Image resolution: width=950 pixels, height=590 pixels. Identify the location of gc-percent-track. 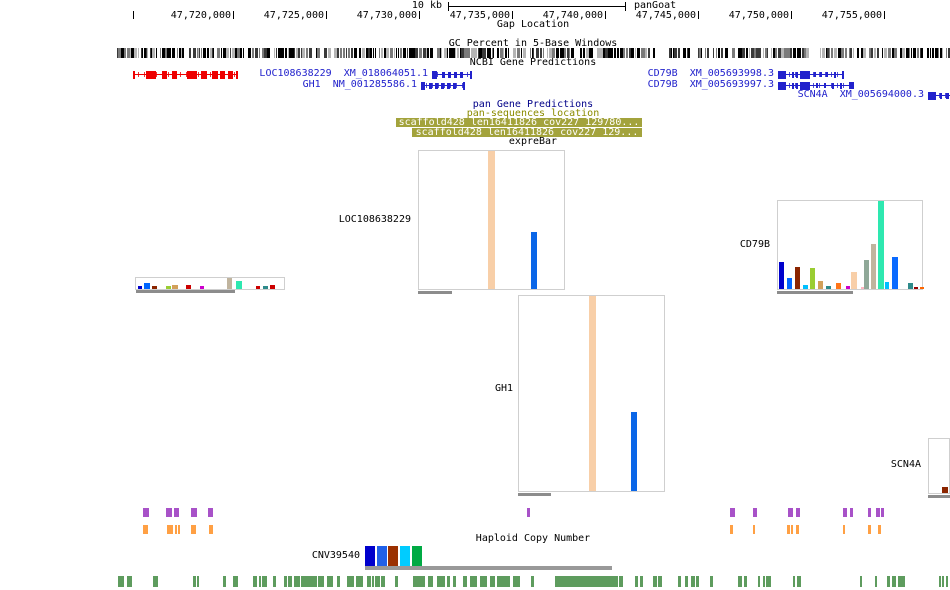
(533, 53).